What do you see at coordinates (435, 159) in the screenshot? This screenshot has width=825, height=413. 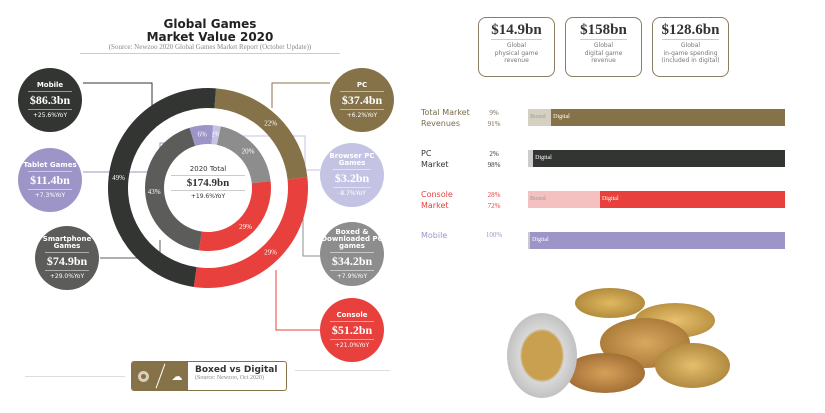 I see `row-label: PC Market` at bounding box center [435, 159].